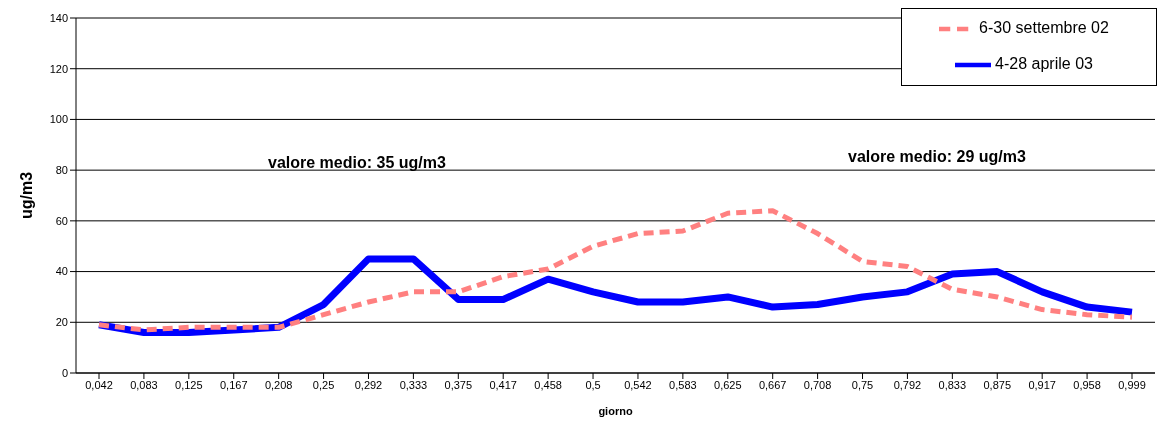 This screenshot has height=441, width=1167. I want to click on x-tick-label: 0,417, so click(503, 384).